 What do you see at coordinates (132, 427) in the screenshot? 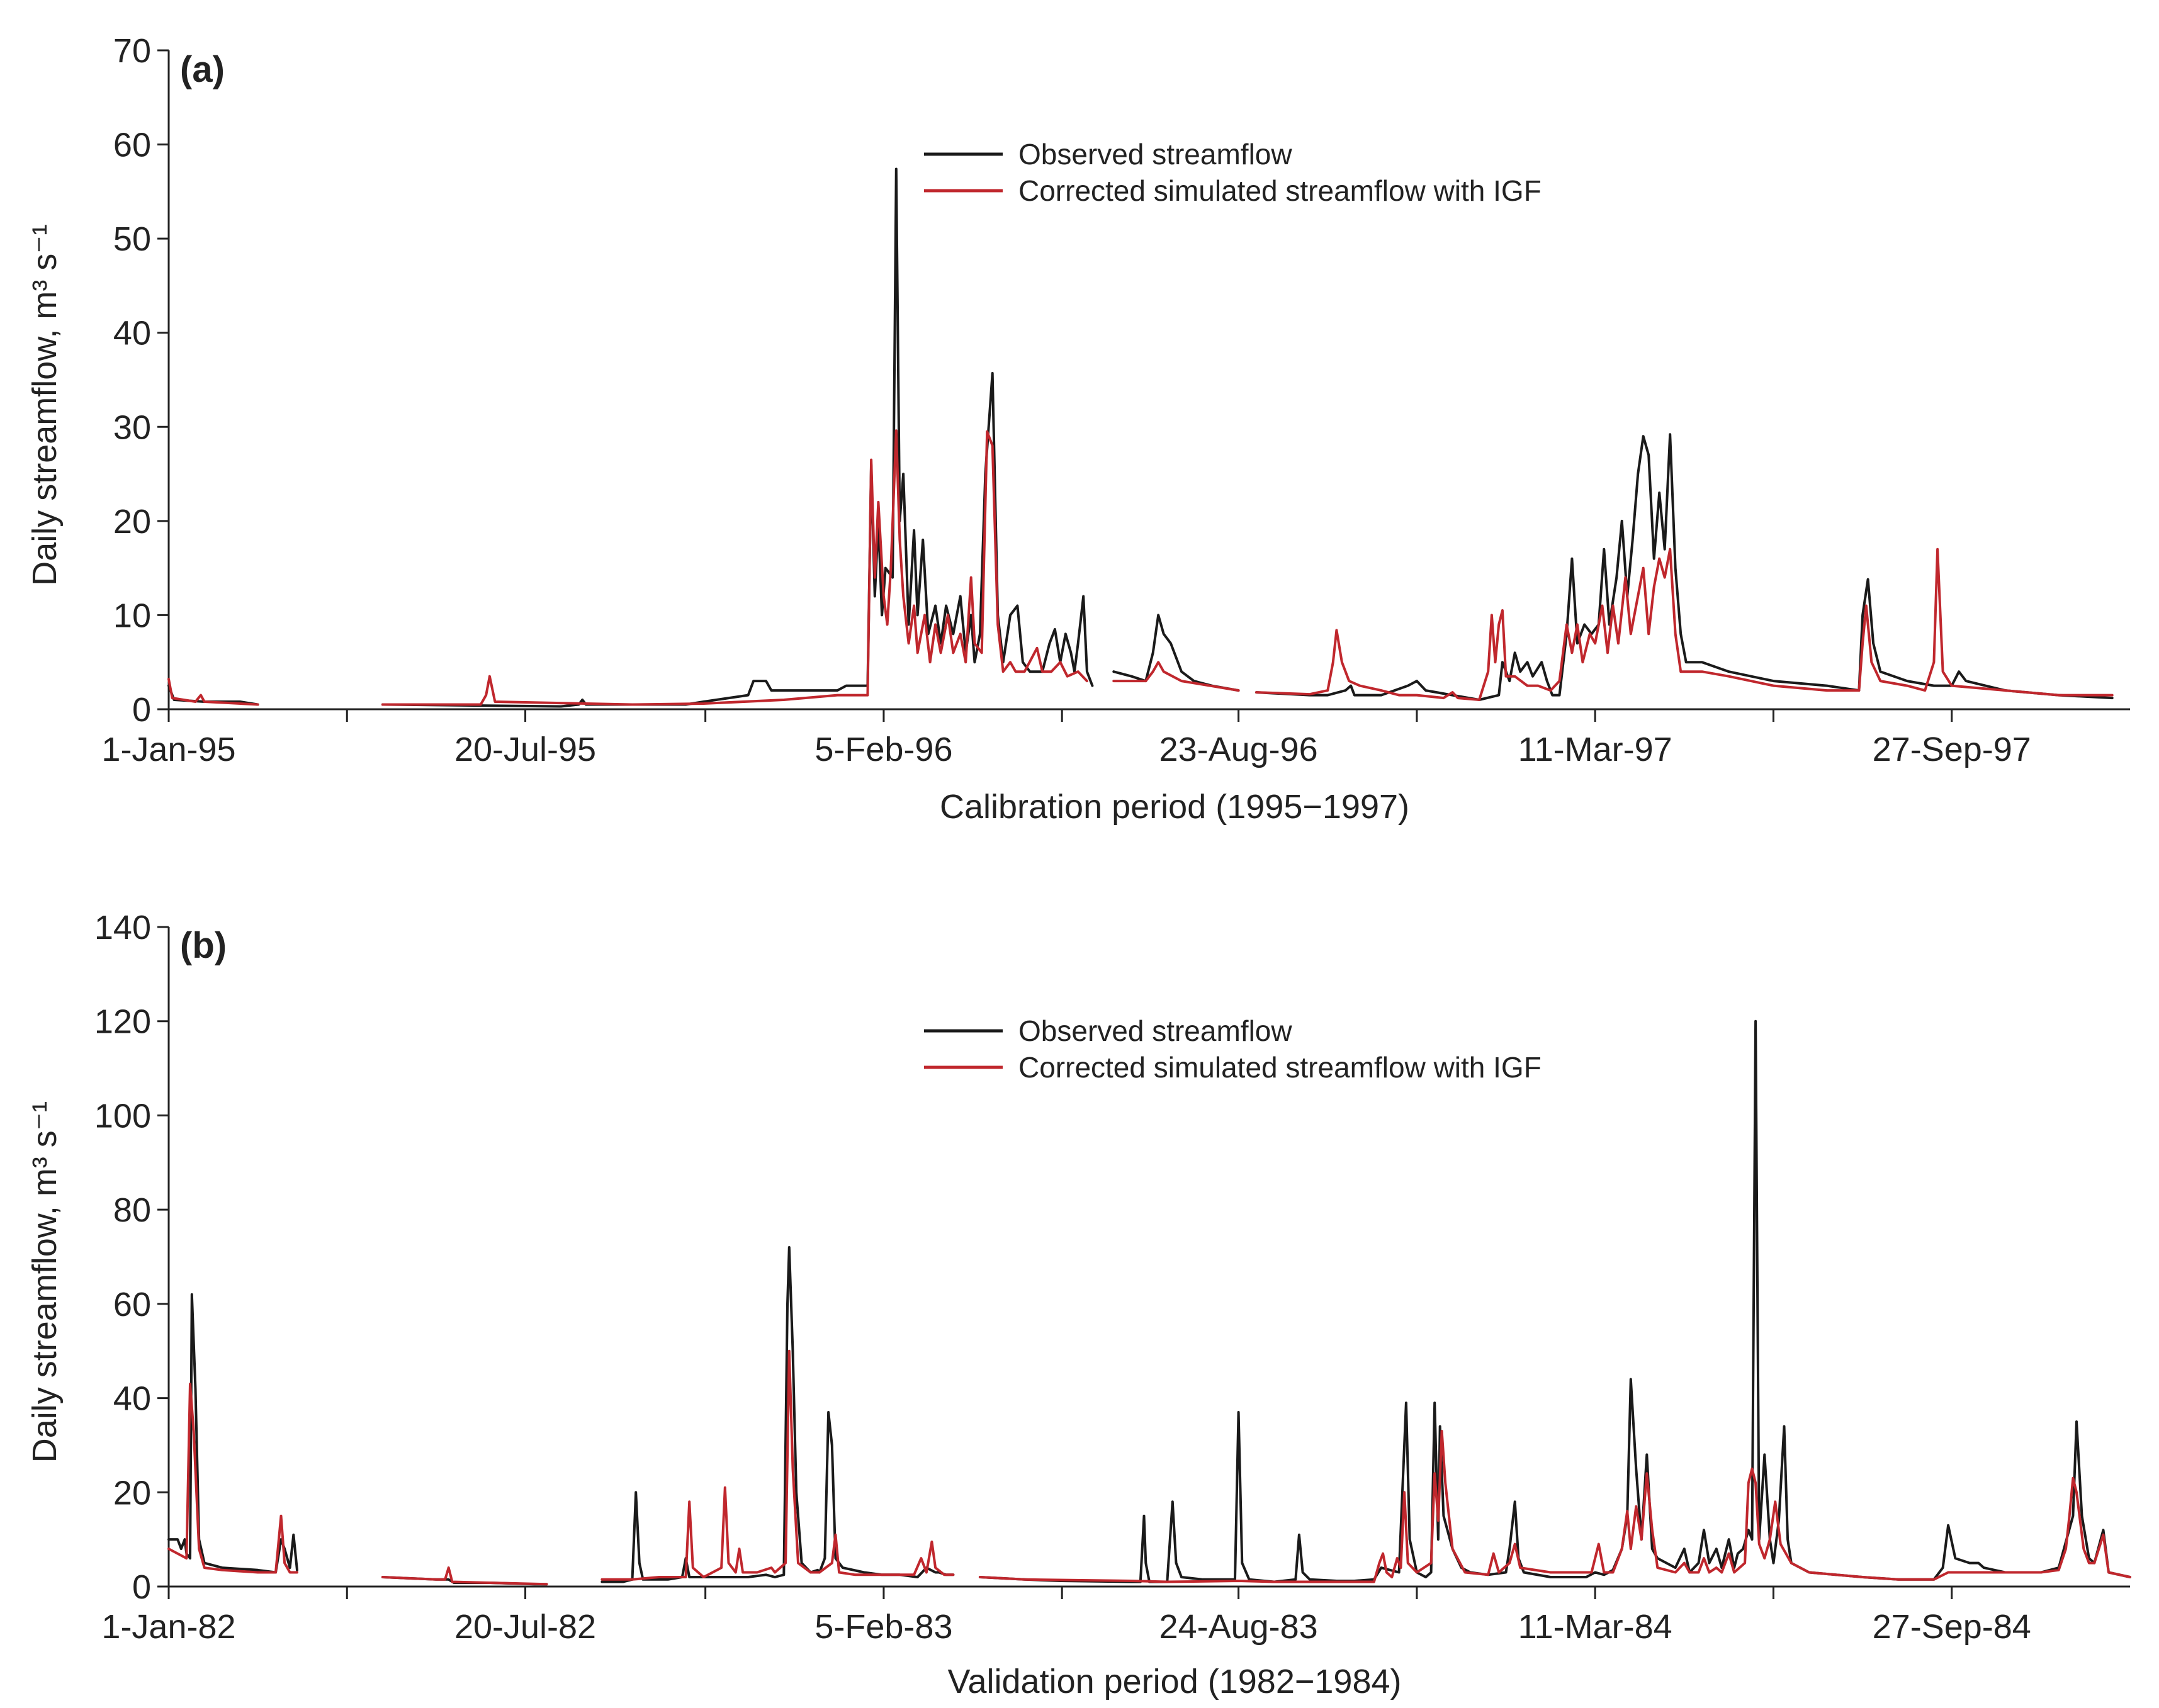
I see `y-tick-label: 30` at bounding box center [132, 427].